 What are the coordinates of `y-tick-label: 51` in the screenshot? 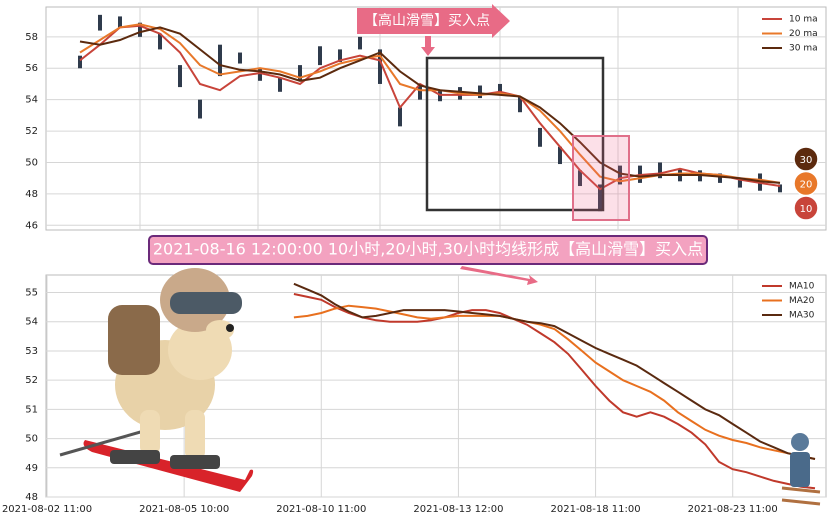 It's located at (31, 409).